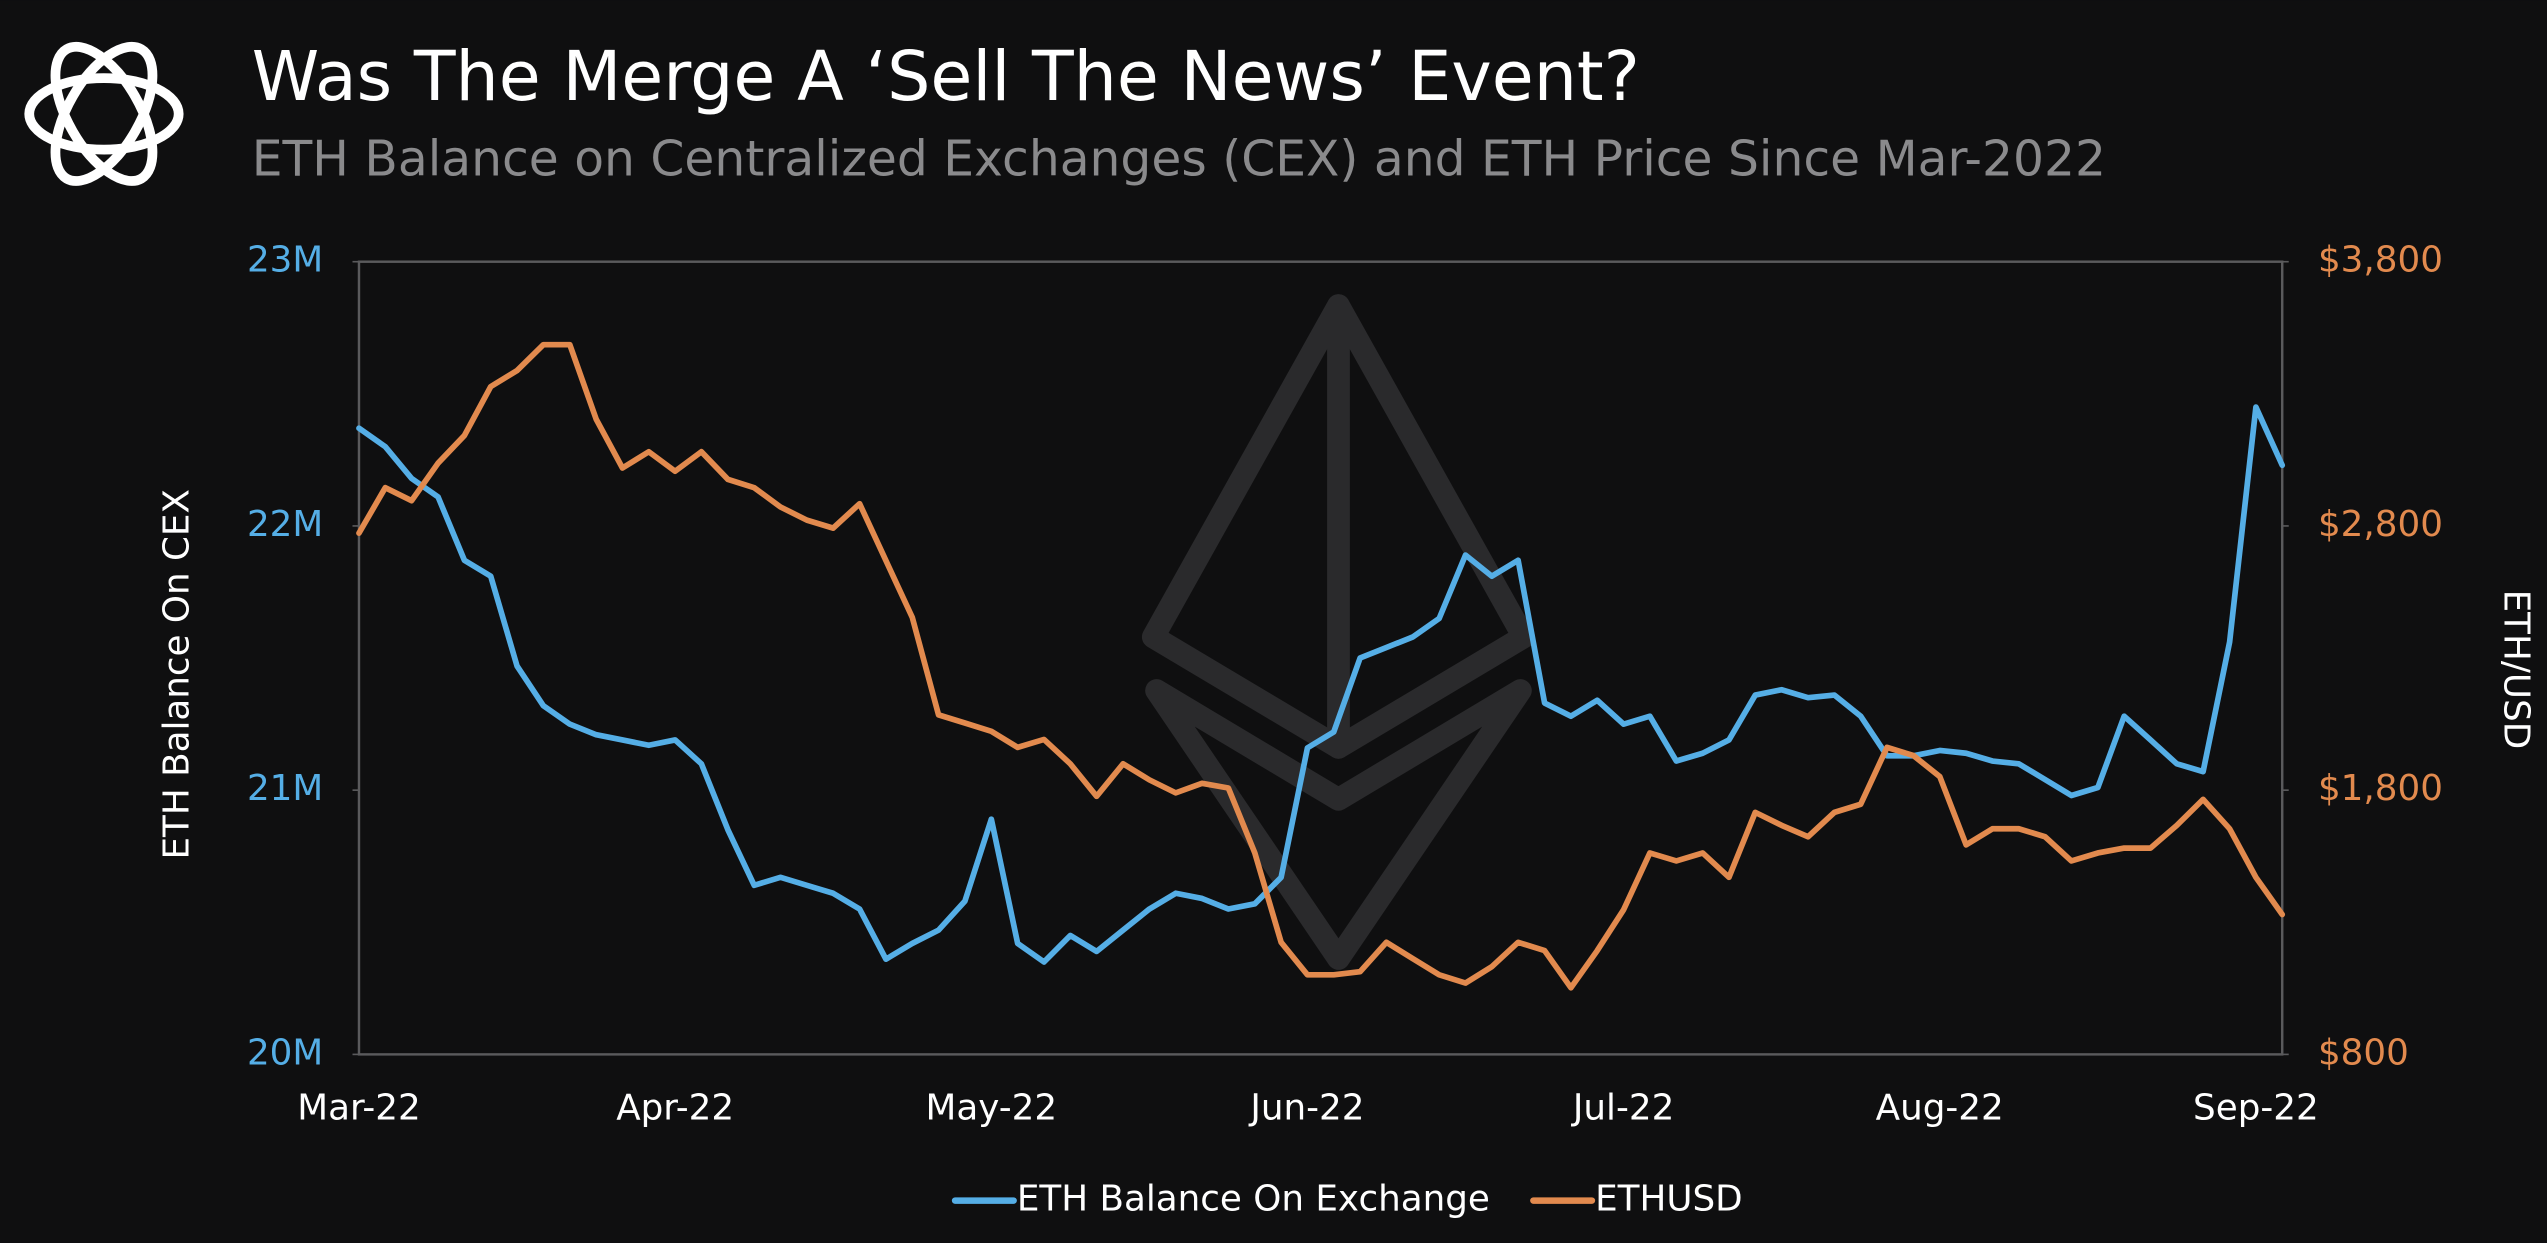 The image size is (2547, 1243). What do you see at coordinates (1306, 1108) in the screenshot?
I see `x-tick-label: Jun-22` at bounding box center [1306, 1108].